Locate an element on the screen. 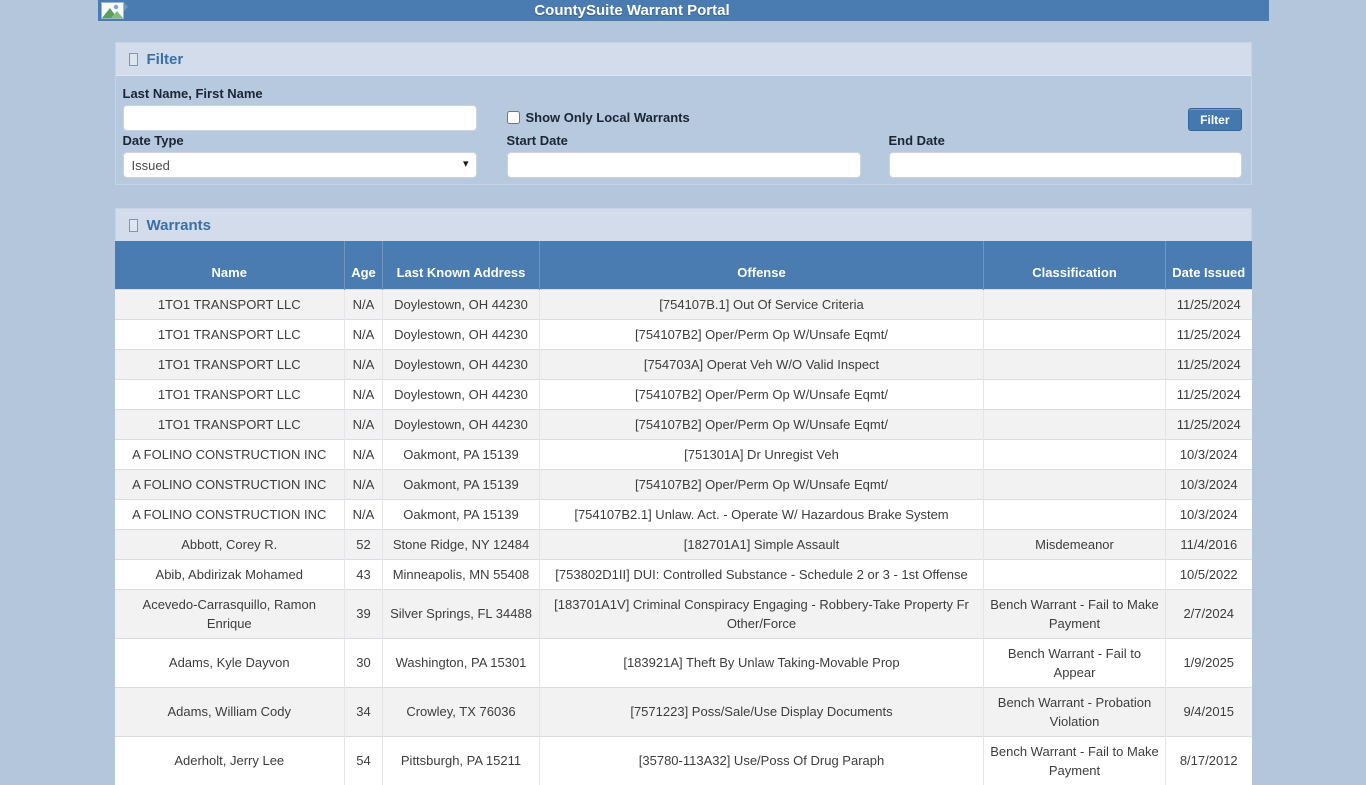  cell-date-issued: 2/7/2024 is located at coordinates (1208, 613).